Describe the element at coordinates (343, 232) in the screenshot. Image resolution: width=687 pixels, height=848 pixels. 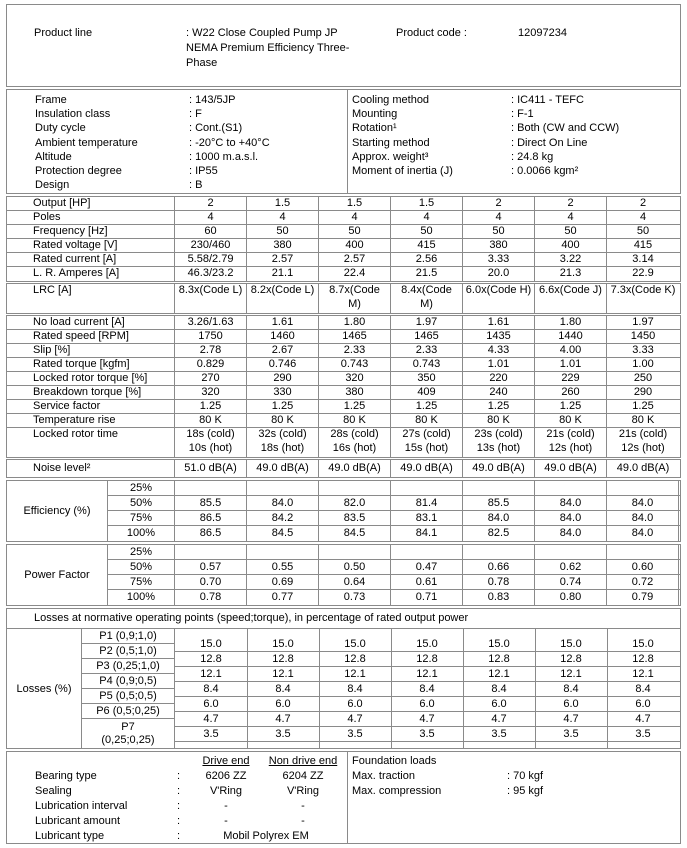
I see `ratings-row: Frequency [Hz] 60 50 50 50 50 50 50` at that location.